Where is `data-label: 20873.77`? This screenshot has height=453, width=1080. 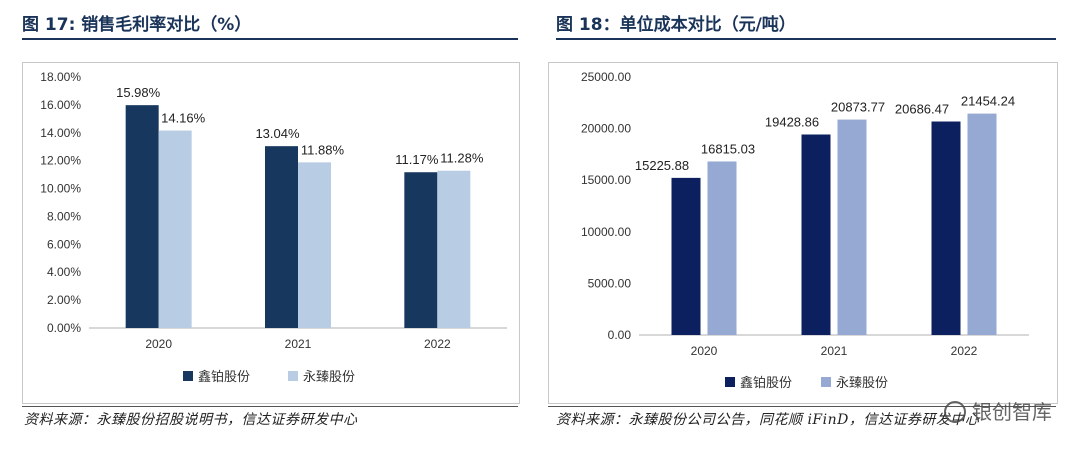
data-label: 20873.77 is located at coordinates (858, 107).